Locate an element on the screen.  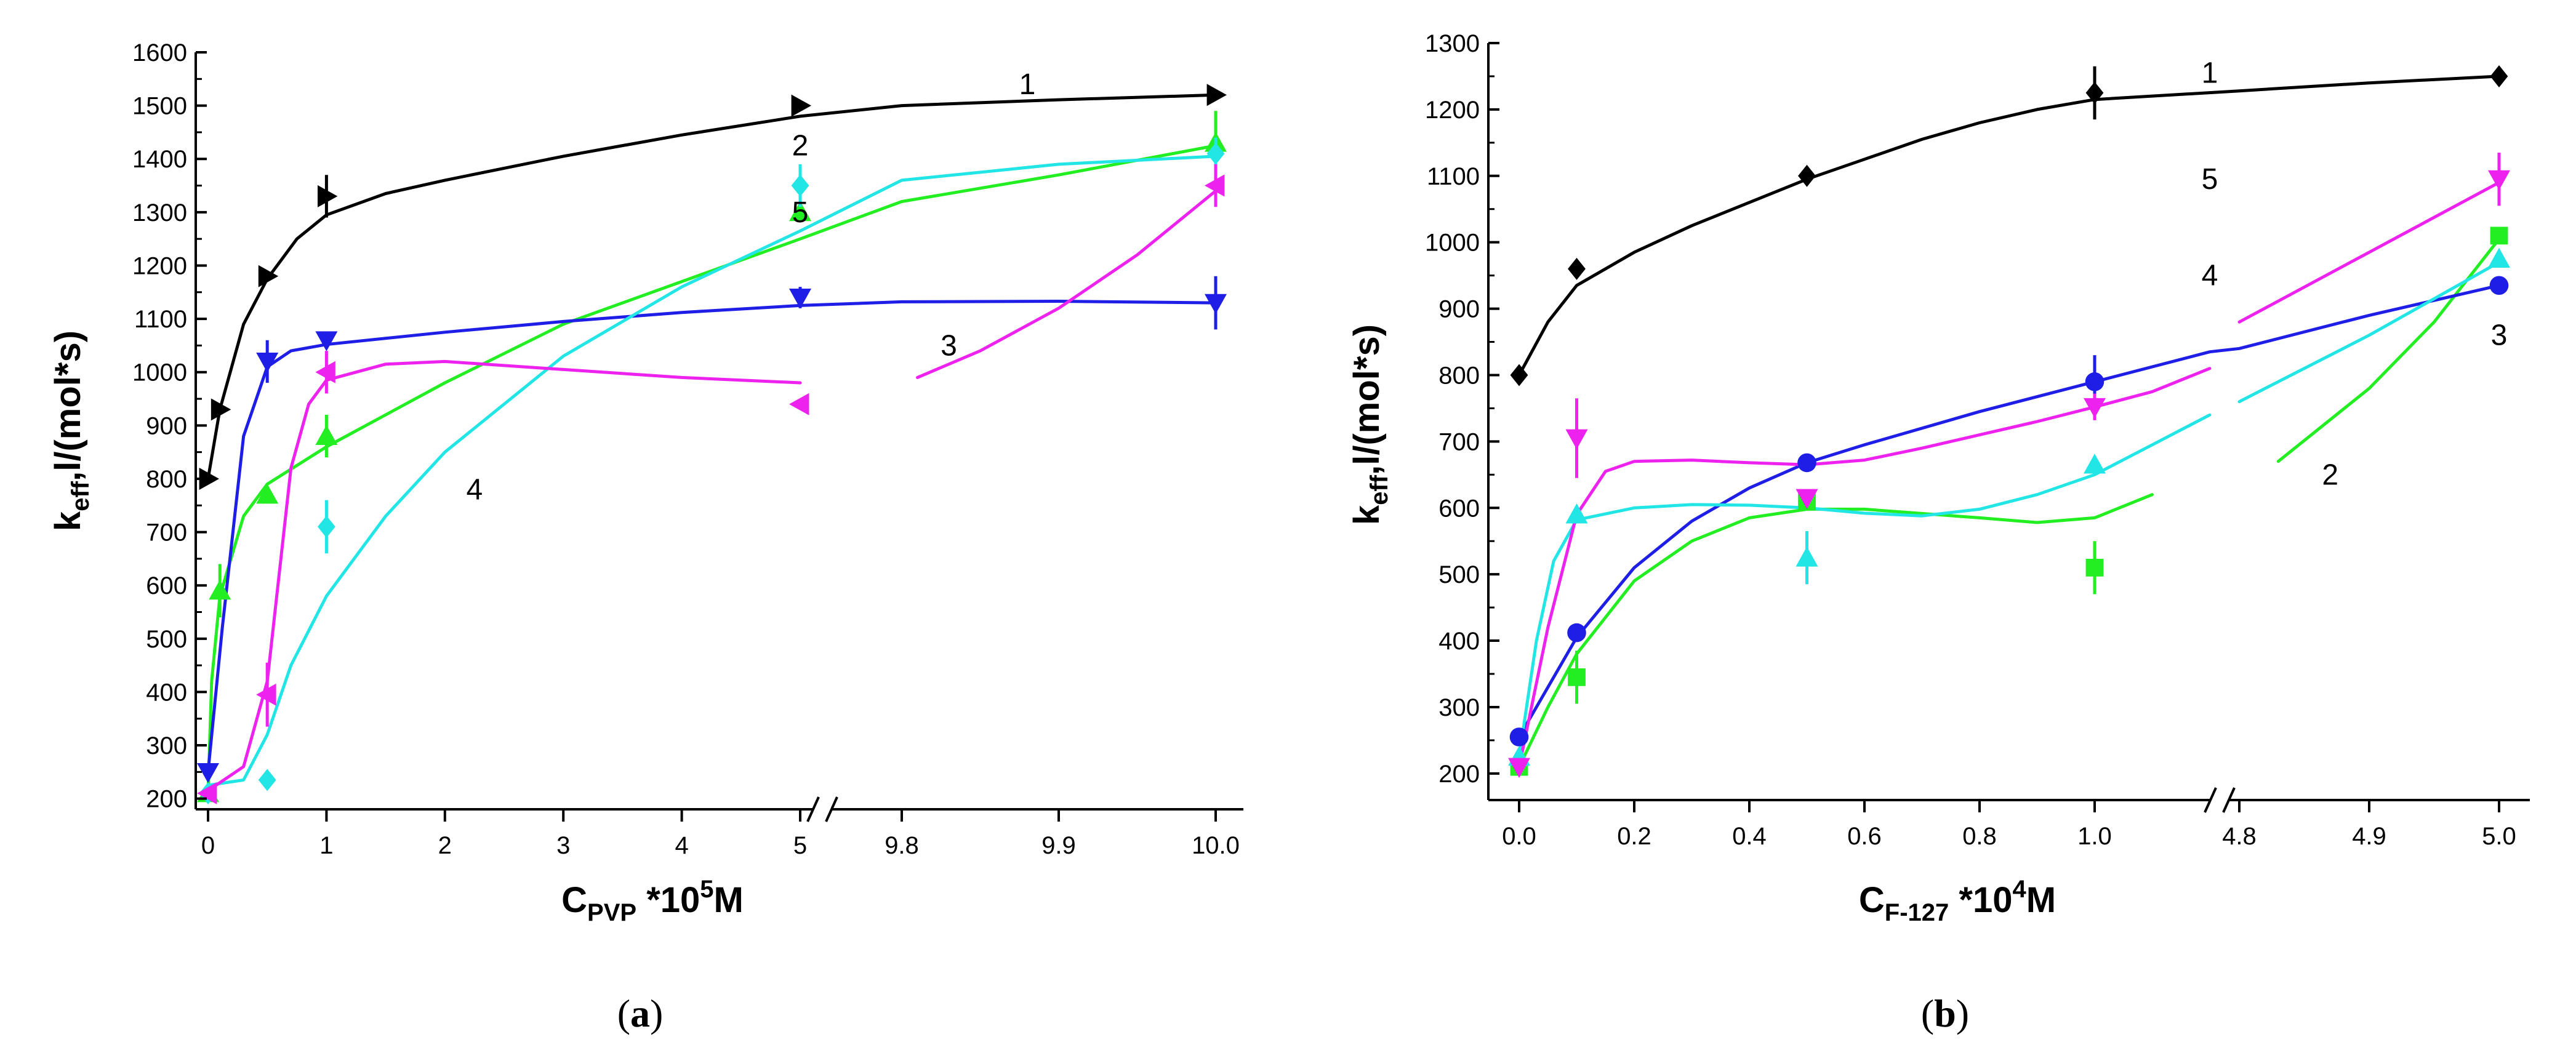
x-title-unit-a: M is located at coordinates (729, 900).